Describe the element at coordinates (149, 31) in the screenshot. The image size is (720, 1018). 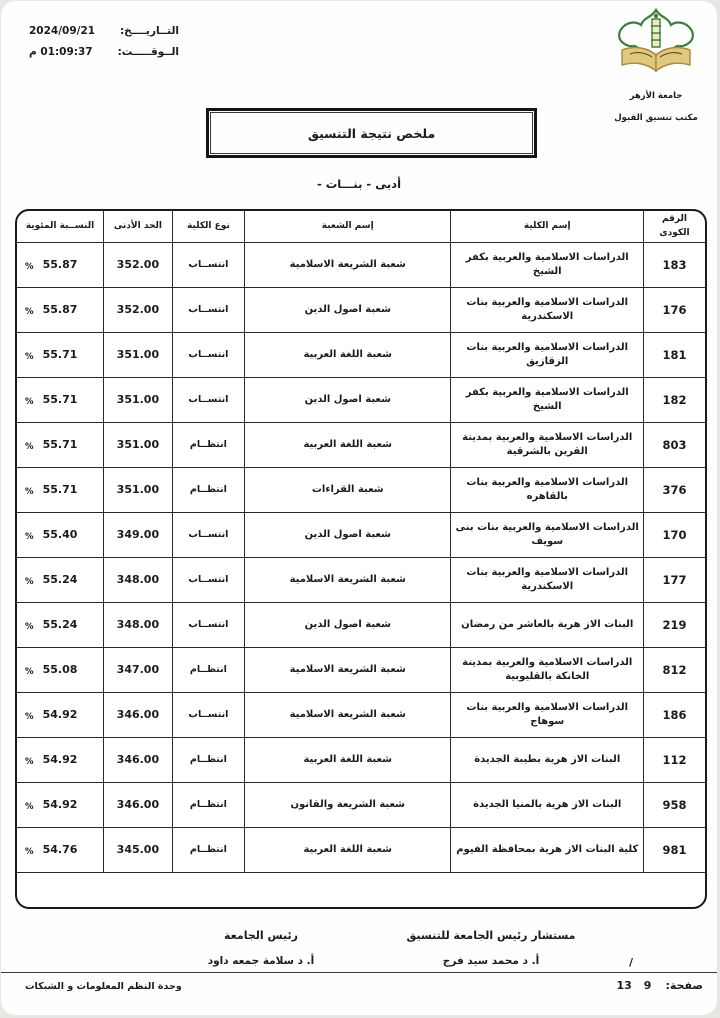
I see `date-label: التــاريــــخ:` at that location.